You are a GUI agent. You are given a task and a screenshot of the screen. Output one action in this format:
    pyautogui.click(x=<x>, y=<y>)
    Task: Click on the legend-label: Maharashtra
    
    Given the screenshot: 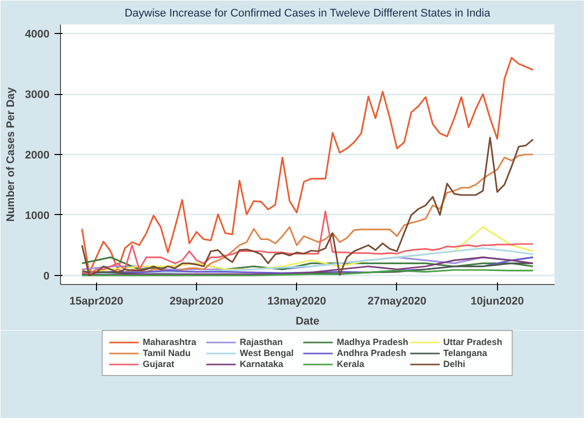 What is the action you would take?
    pyautogui.click(x=170, y=342)
    